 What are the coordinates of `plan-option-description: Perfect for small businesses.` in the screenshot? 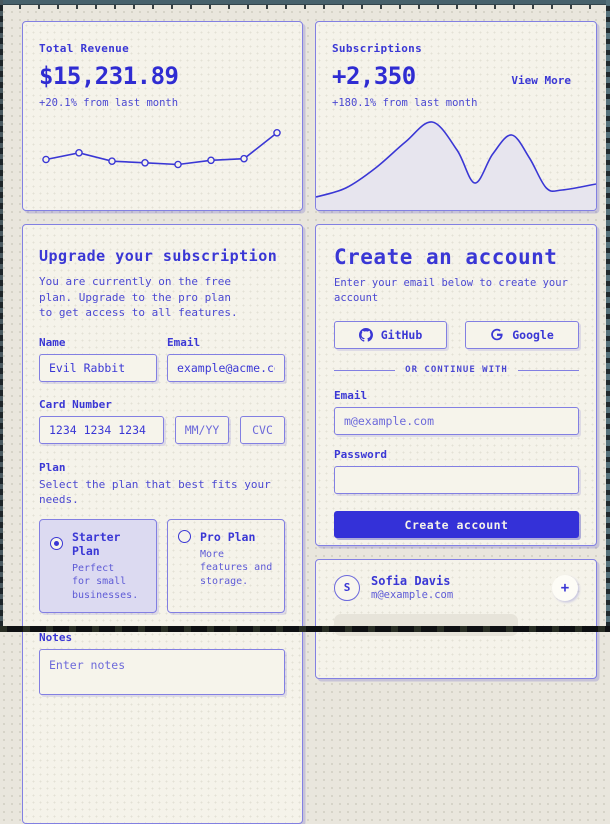 It's located at (105, 581).